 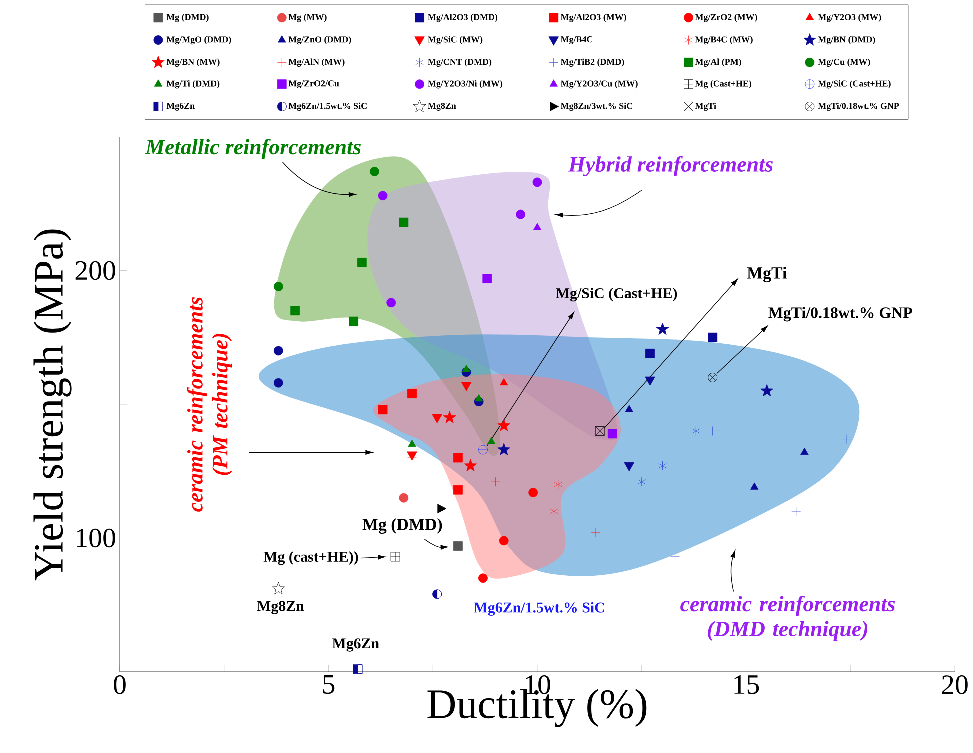 I want to click on legend-label: Mg/MgO (DMD), so click(x=199, y=40).